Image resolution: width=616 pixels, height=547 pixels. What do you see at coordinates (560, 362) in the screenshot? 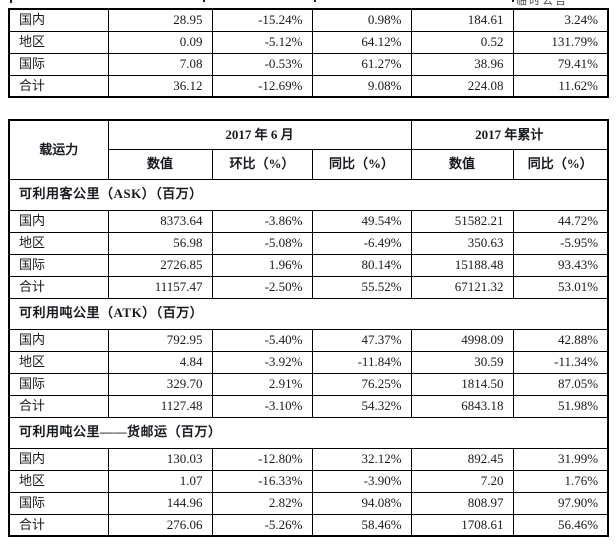
I see `cell-cum-yoy: -11.34%` at bounding box center [560, 362].